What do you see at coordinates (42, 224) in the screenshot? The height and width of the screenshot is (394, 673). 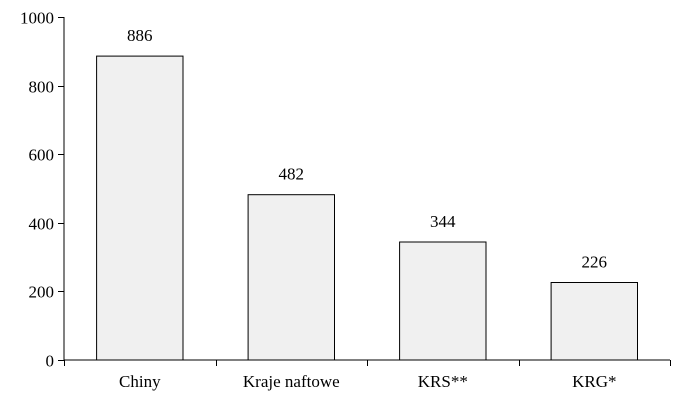 I see `y-tick-label: 400` at bounding box center [42, 224].